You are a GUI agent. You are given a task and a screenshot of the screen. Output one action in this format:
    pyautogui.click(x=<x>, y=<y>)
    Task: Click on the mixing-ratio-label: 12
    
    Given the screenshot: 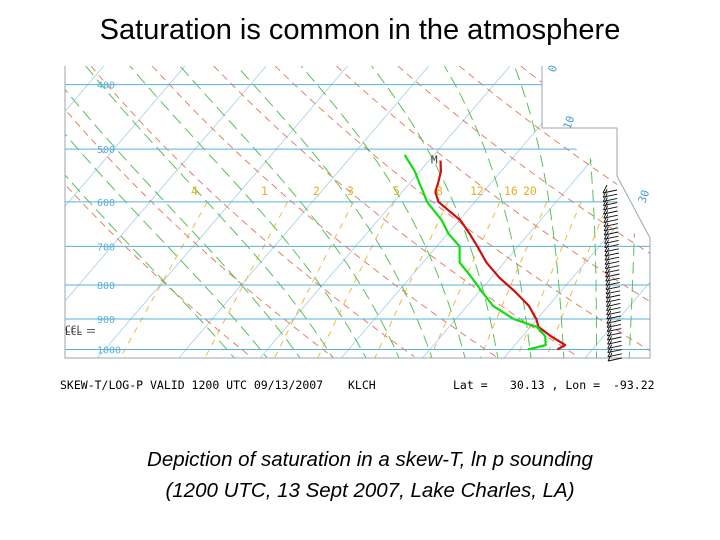 What is the action you would take?
    pyautogui.click(x=477, y=191)
    